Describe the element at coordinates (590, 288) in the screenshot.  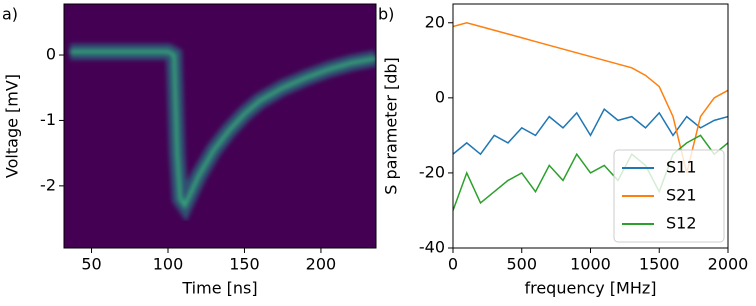
I see `x-axis-label: frequency [MHz]` at that location.